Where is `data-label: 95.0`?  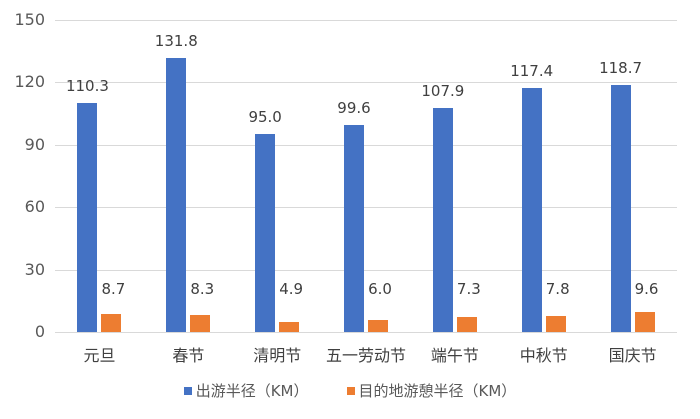 data-label: 95.0 is located at coordinates (265, 117).